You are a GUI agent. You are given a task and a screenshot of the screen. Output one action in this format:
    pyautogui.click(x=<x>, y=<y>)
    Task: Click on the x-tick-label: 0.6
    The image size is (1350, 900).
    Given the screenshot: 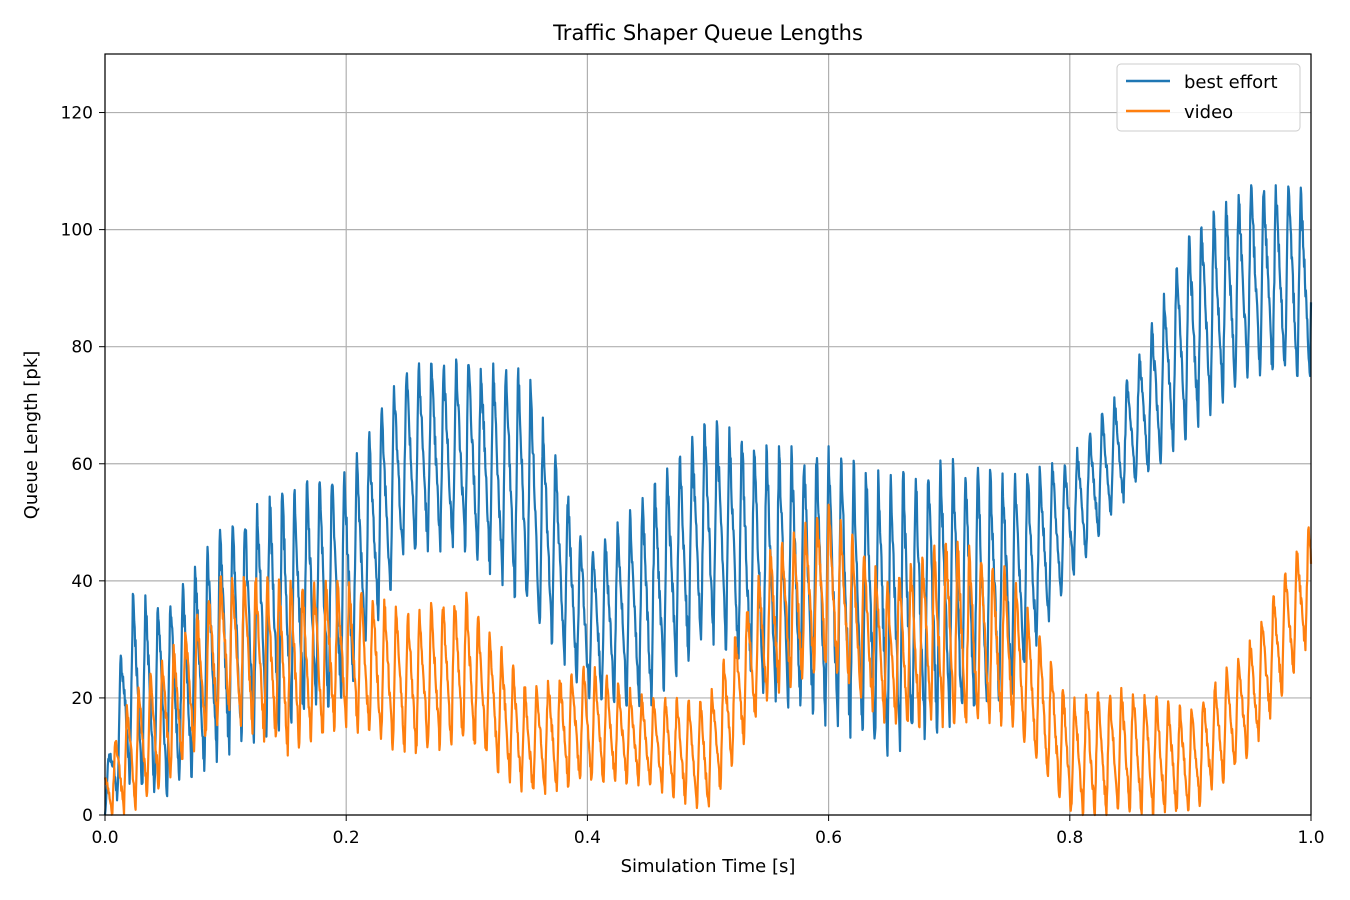 What is the action you would take?
    pyautogui.click(x=828, y=838)
    